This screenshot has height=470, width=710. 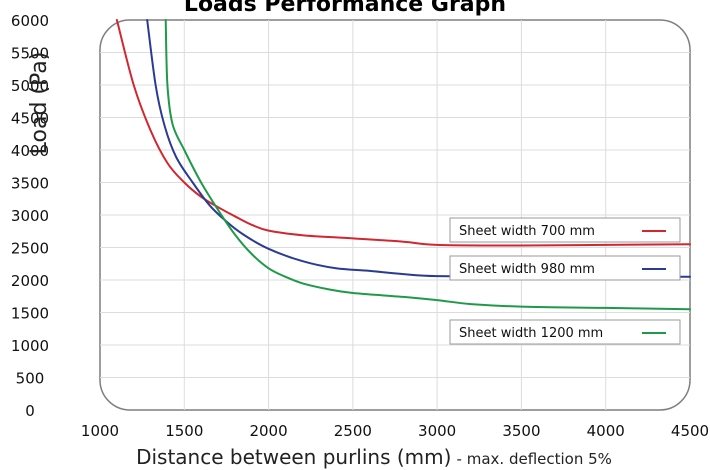 I want to click on x-tick-label: 4500, so click(x=690, y=431).